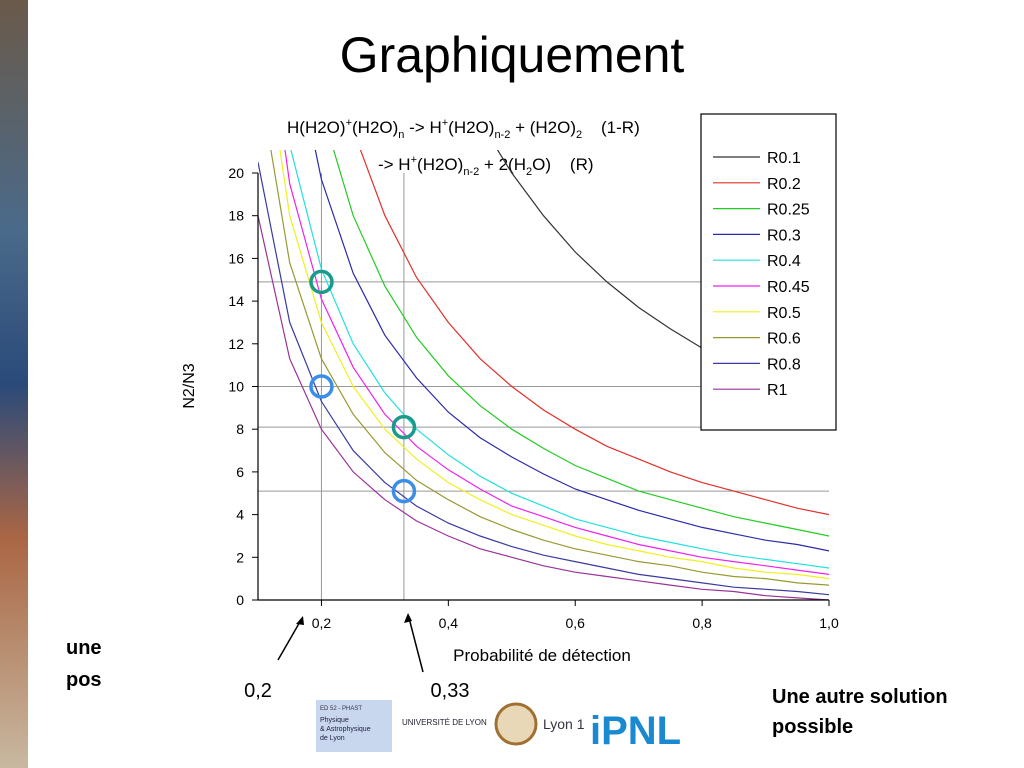 This screenshot has height=768, width=1024. I want to click on x-tick-label: 0,4, so click(449, 623).